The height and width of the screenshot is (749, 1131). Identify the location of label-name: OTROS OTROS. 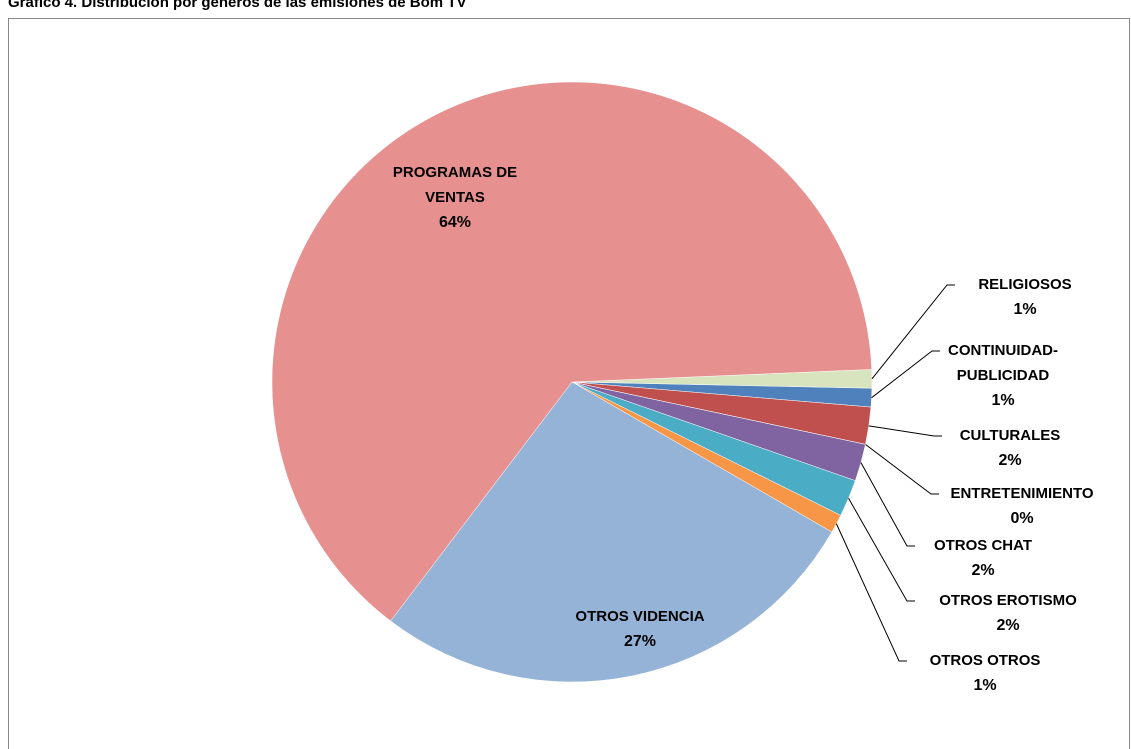
(985, 660).